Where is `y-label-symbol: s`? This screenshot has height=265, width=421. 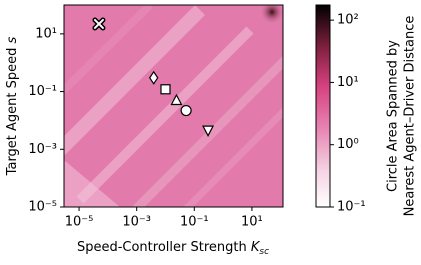 y-label-symbol: s is located at coordinates (12, 39).